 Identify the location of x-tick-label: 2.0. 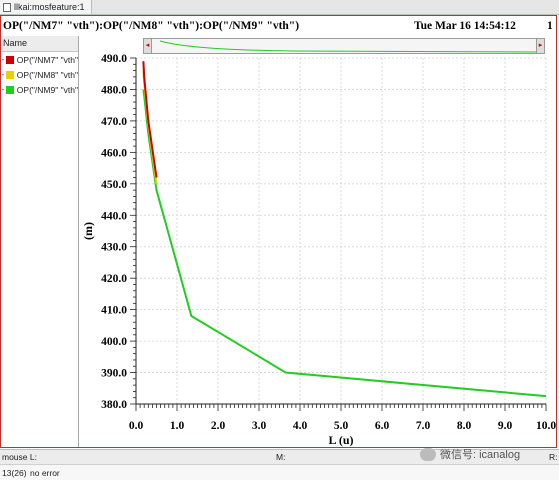
(218, 426).